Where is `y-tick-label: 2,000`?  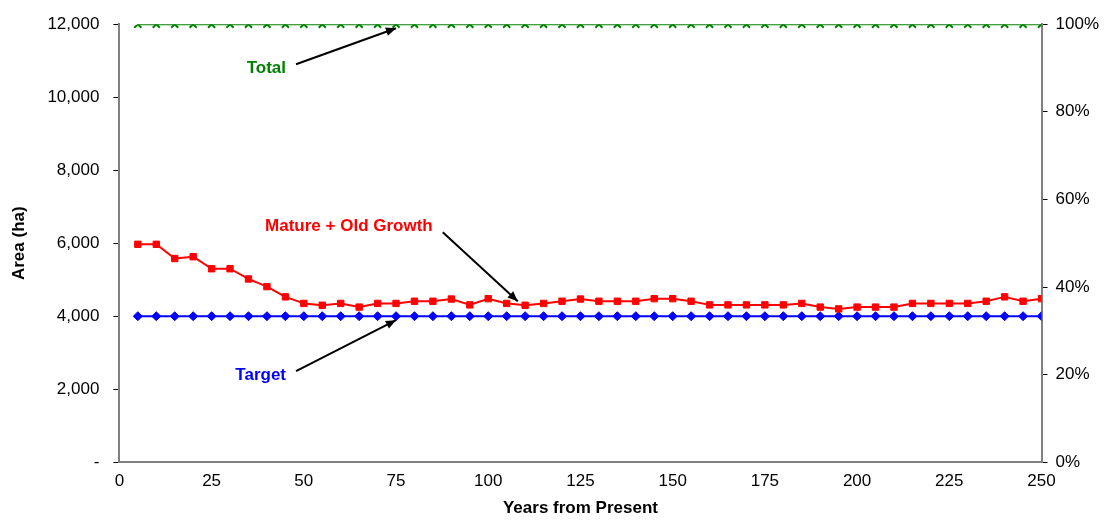 y-tick-label: 2,000 is located at coordinates (78, 388).